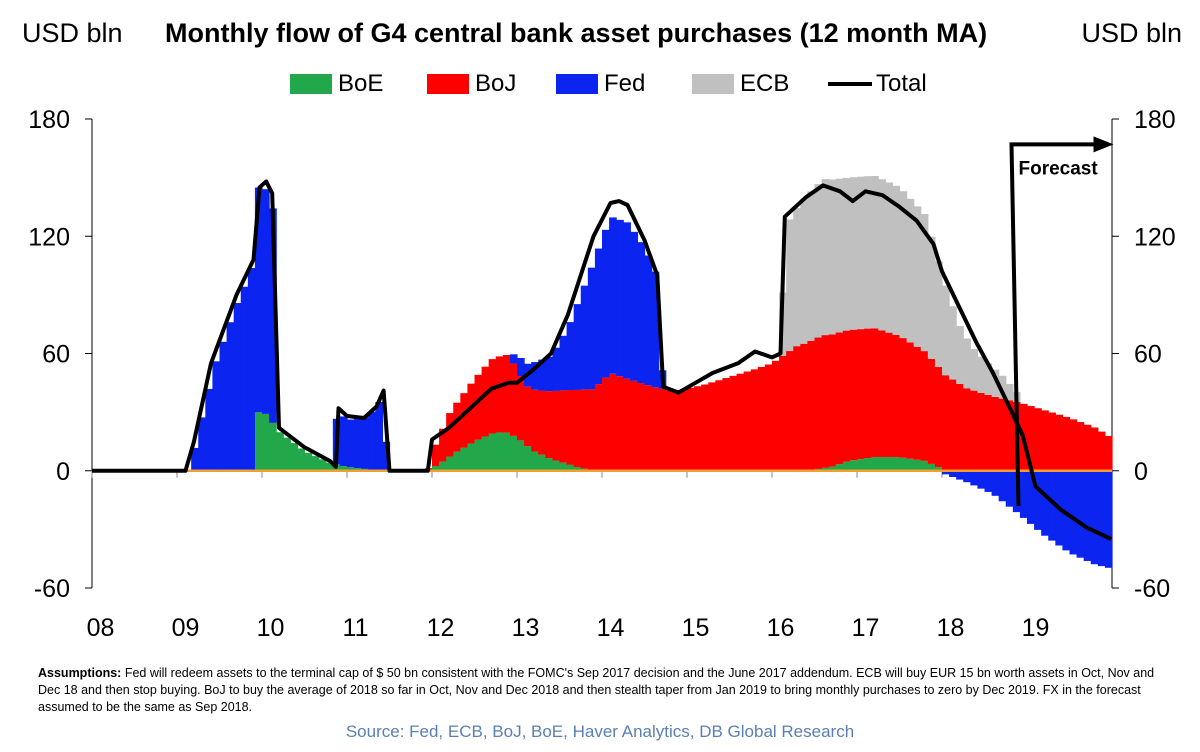  Describe the element at coordinates (356, 628) in the screenshot. I see `x-tick-label: 11` at that location.